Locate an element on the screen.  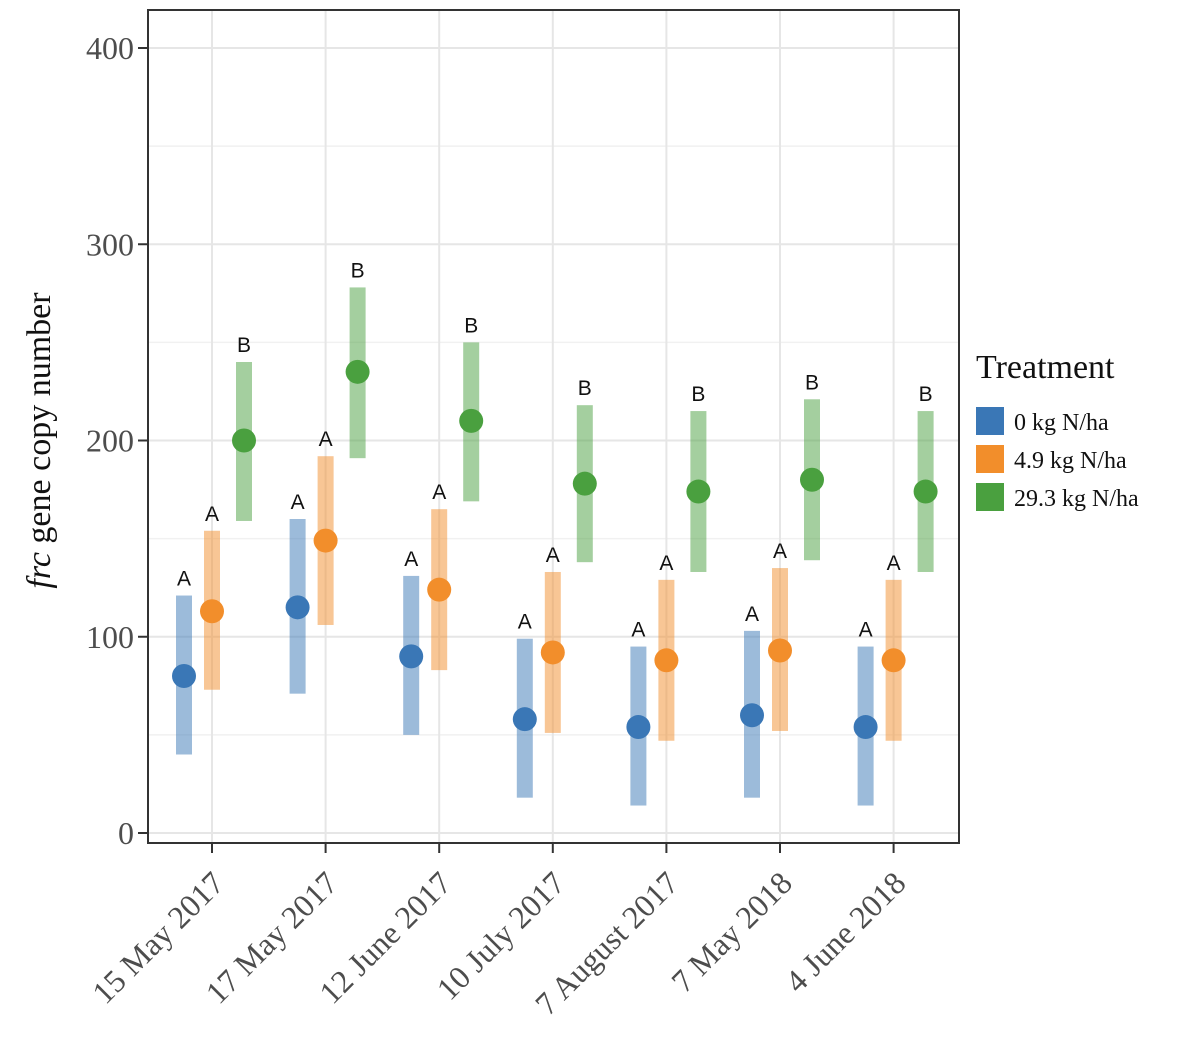
y-axis-label-text: gene copy number is located at coordinates (39, 422).